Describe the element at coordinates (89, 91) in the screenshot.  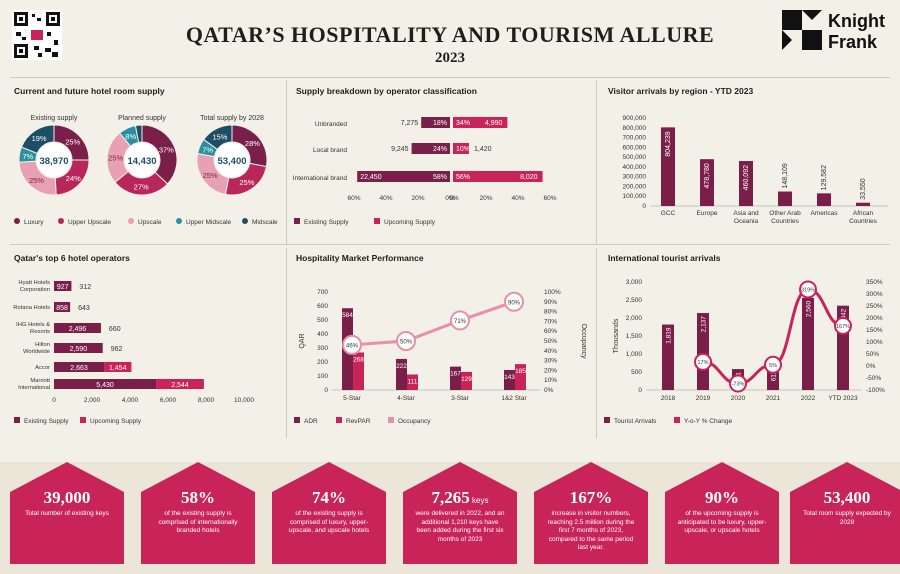
I see `panel-title-room-supply: Current and future hotel room supply` at that location.